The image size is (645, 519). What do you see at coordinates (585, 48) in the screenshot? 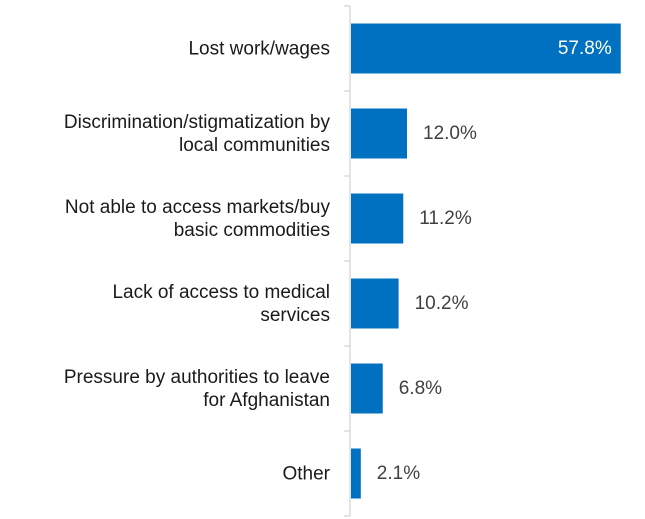
I see `value-label: 57.8%` at bounding box center [585, 48].